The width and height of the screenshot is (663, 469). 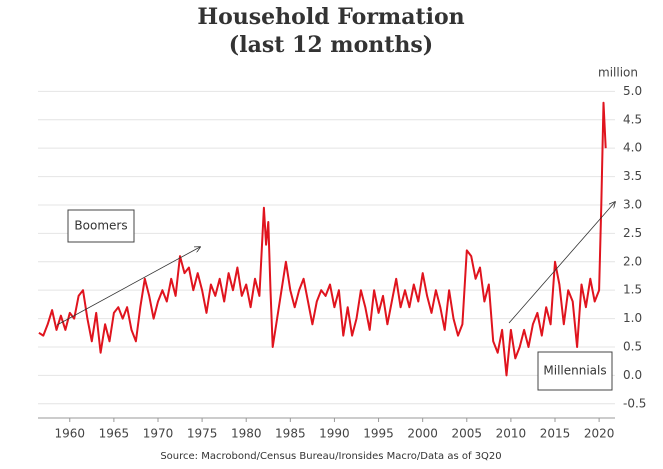 I want to click on x-tick-label: 1995, so click(x=378, y=434).